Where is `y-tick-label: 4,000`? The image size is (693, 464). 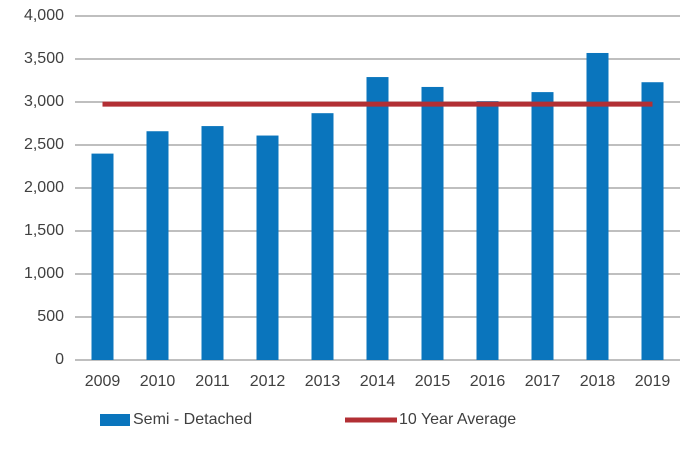
y-tick-label: 4,000 is located at coordinates (44, 15).